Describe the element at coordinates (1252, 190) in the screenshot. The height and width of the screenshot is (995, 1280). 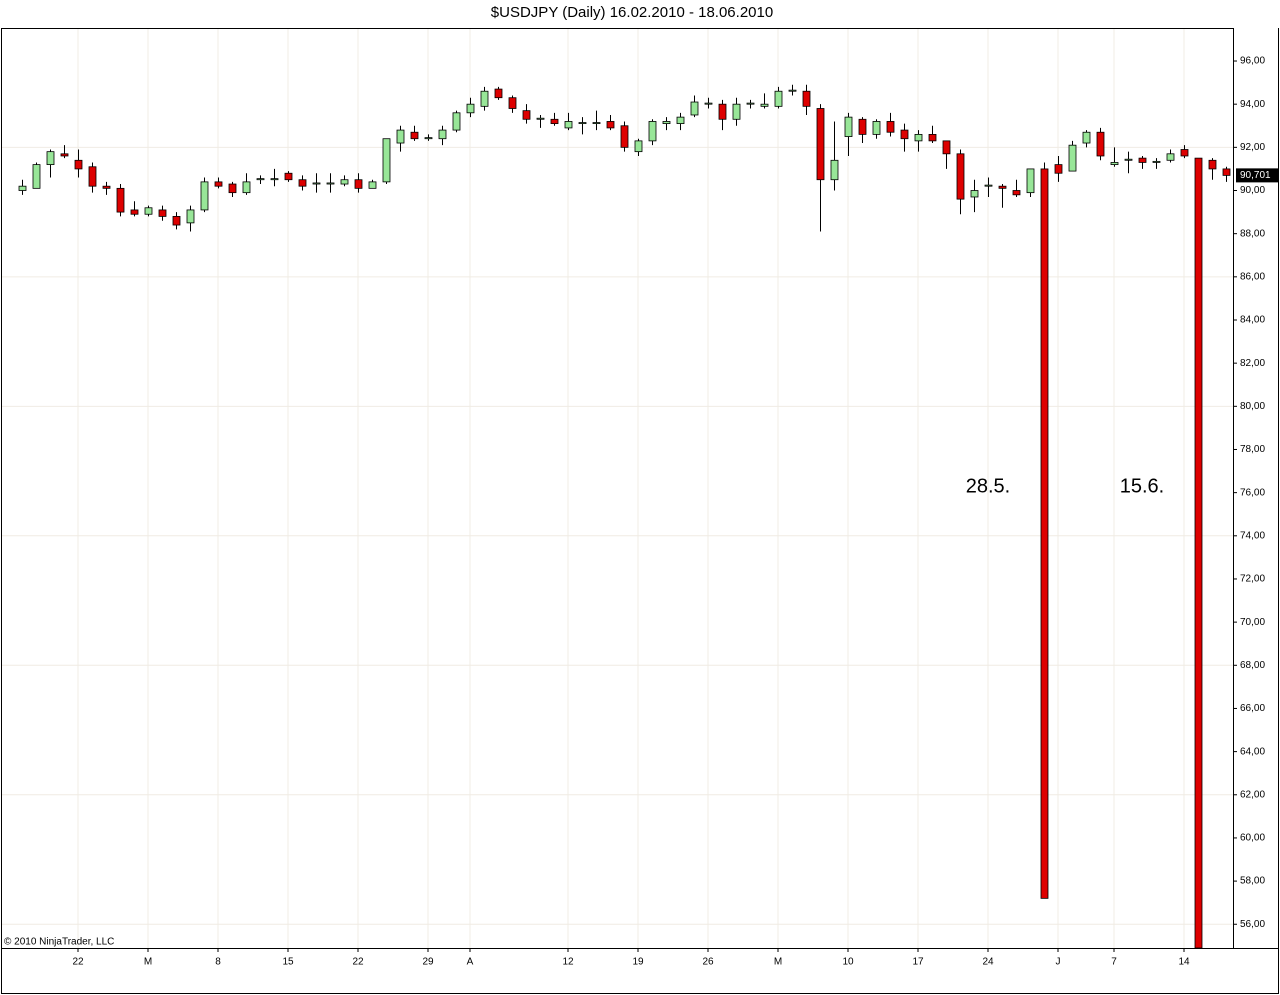
I see `y-tick-label: 90,00` at that location.